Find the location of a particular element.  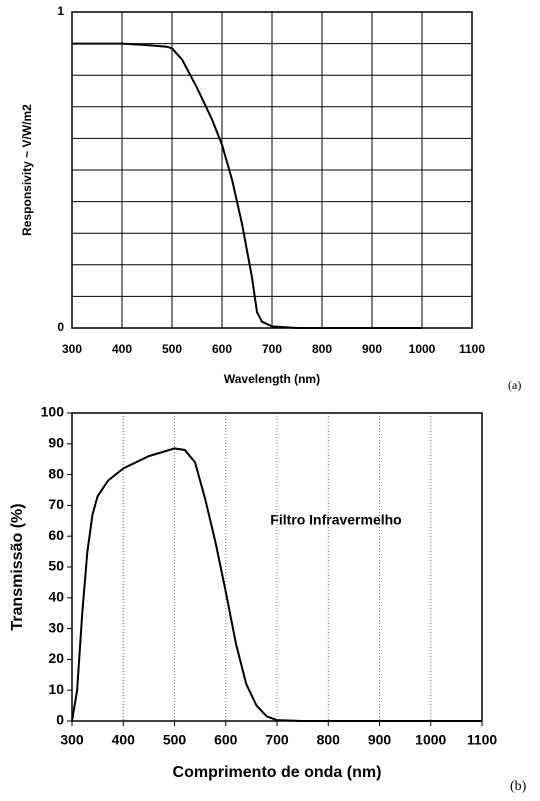

x-axis-label: Comprimento de onda (nm) is located at coordinates (277, 772).